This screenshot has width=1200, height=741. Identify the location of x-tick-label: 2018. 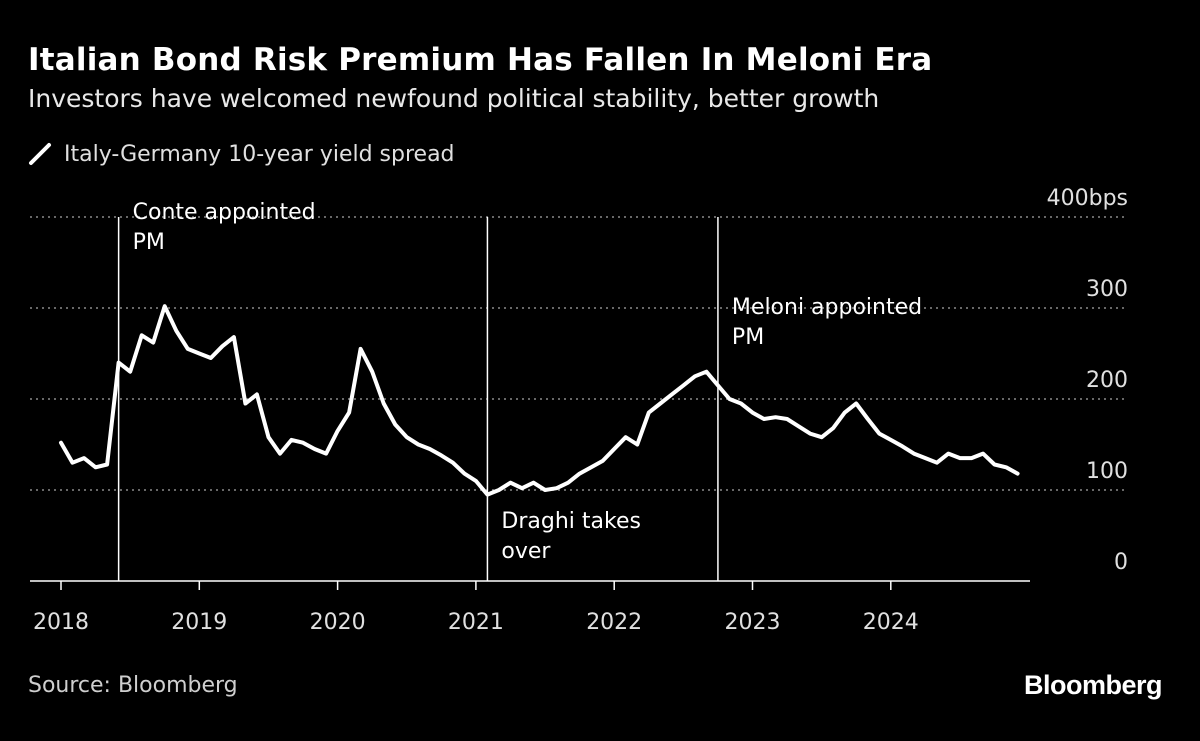
(61, 622).